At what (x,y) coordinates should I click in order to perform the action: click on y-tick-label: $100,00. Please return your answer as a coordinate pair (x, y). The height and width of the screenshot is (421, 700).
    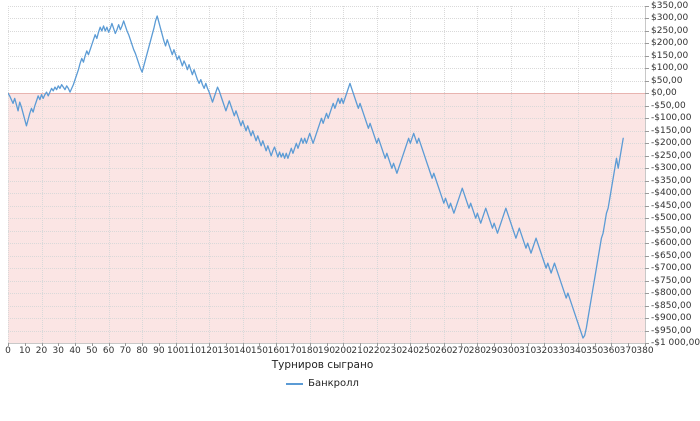
    Looking at the image, I should click on (670, 68).